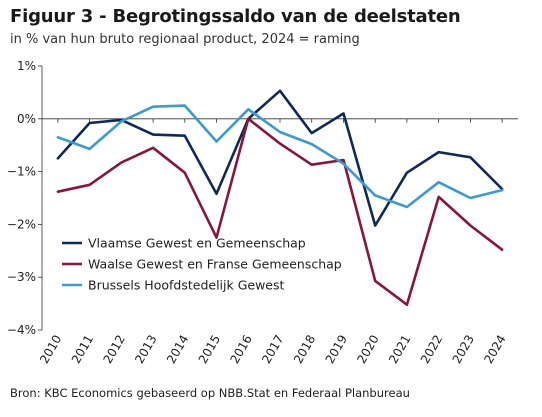  I want to click on x-tick-label: 2023, so click(463, 349).